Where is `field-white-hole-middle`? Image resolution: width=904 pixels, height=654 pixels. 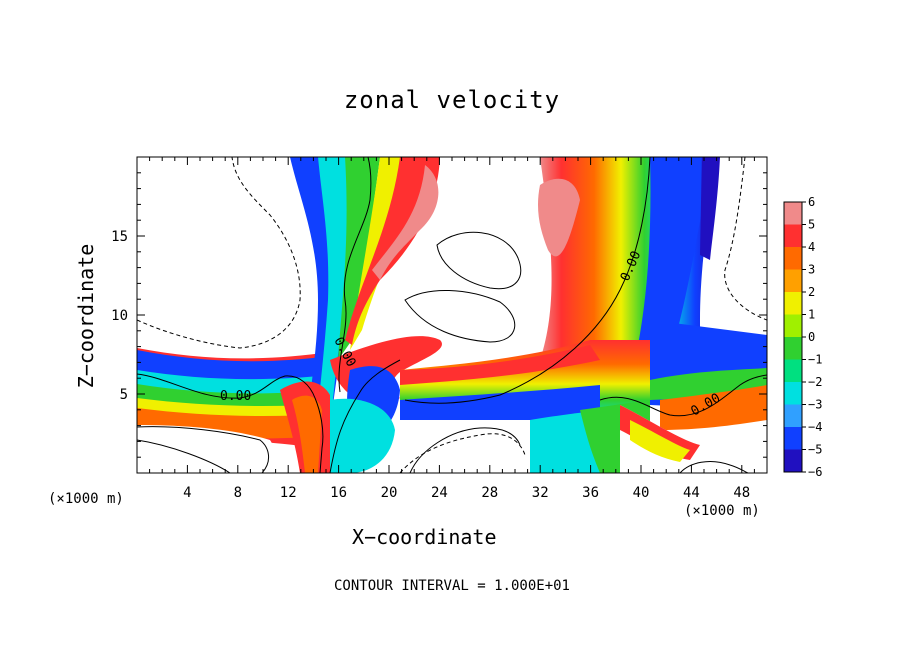
field-white-hole-middle is located at coordinates (462, 316).